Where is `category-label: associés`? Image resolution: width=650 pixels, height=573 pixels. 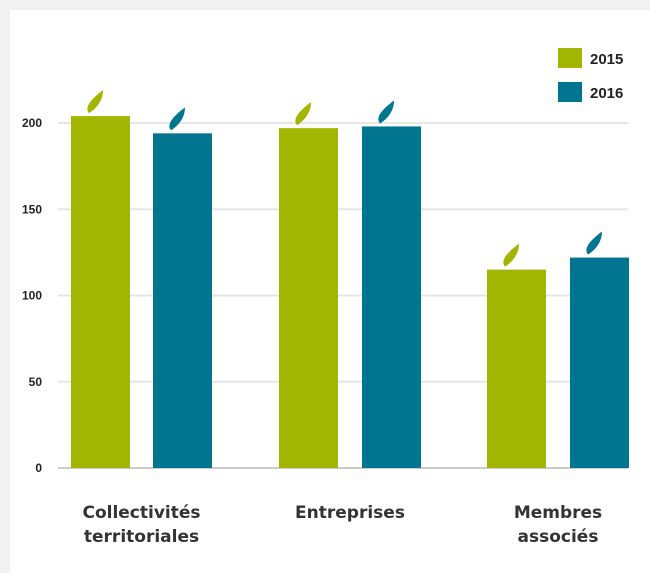
category-label: associés is located at coordinates (558, 537).